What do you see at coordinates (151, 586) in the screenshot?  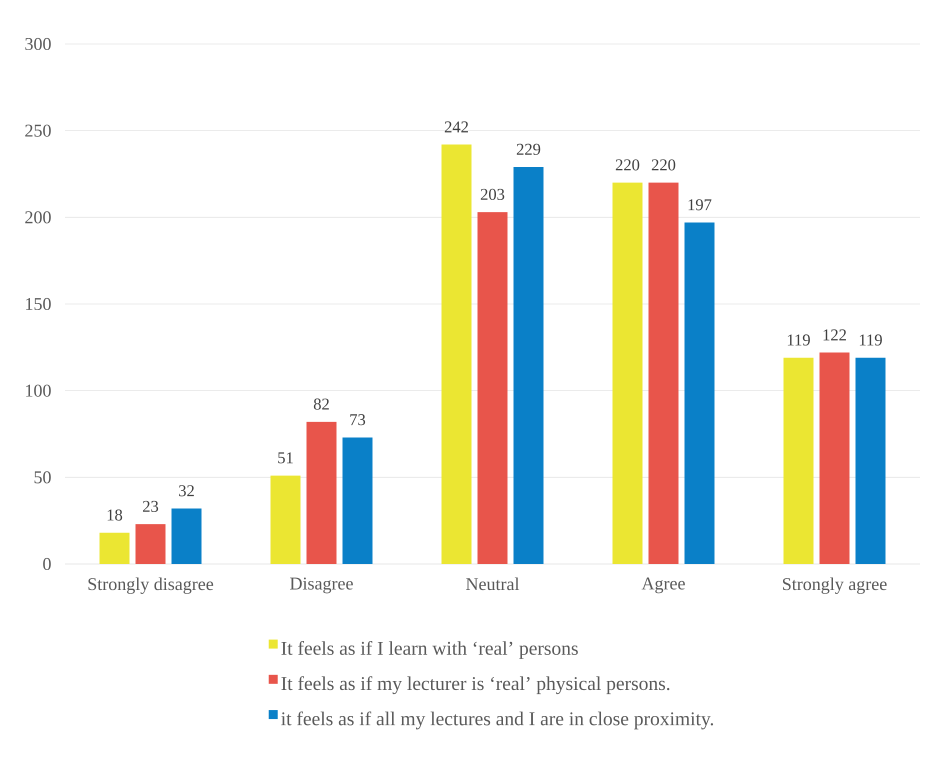 I see `x-tick-label: Strongly disagree` at bounding box center [151, 586].